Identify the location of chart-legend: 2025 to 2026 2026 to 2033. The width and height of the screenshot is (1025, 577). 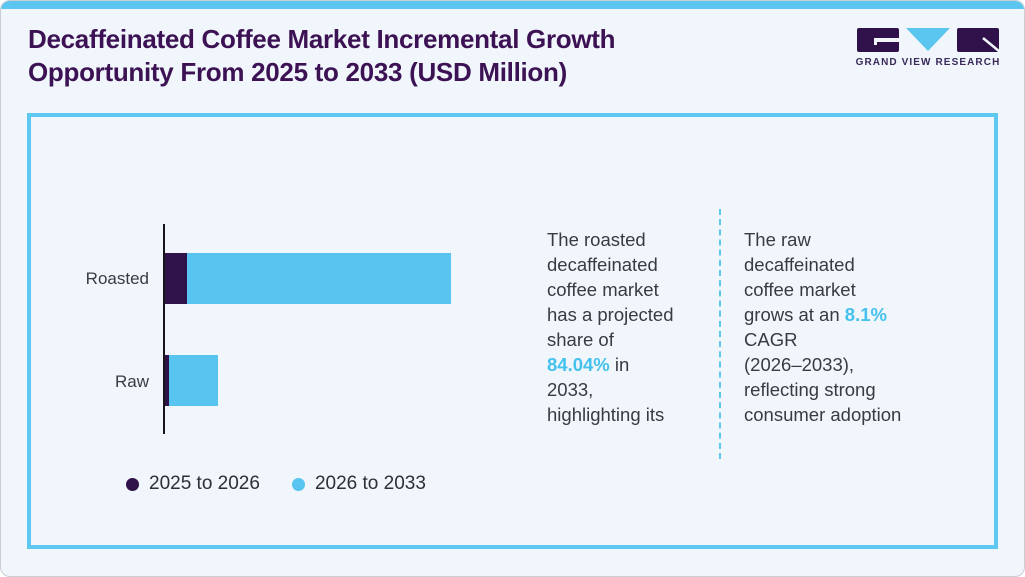
(276, 484).